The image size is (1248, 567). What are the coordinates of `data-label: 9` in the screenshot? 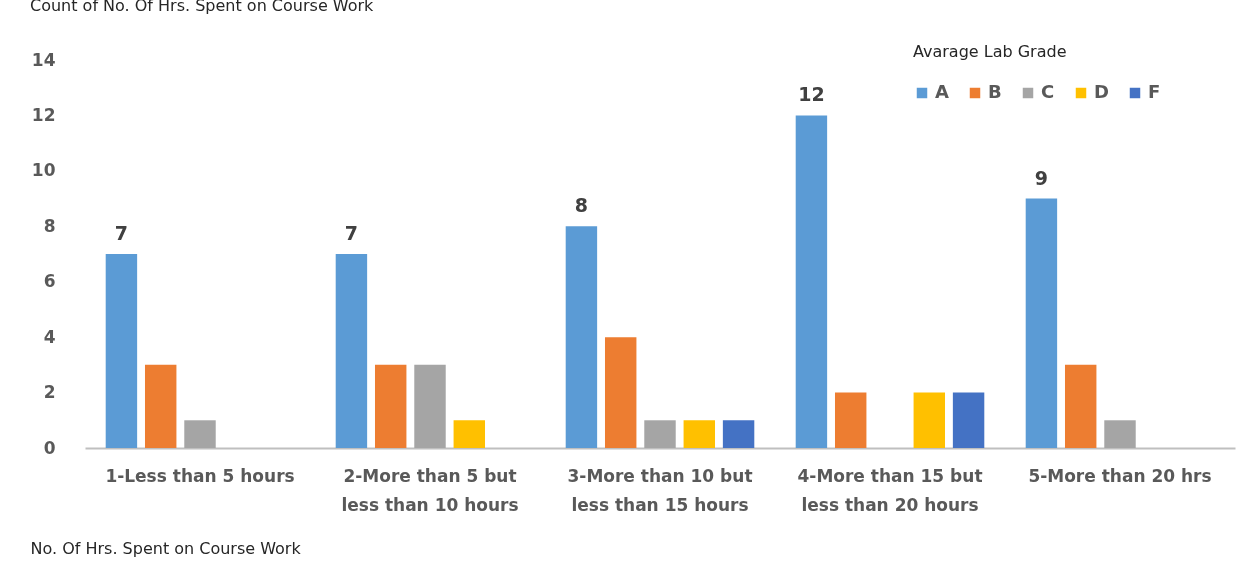 It's located at (1041, 177).